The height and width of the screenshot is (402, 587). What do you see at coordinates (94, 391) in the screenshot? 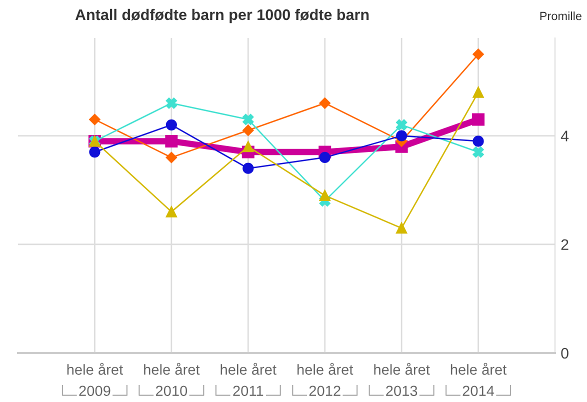
I see `text: 2009` at bounding box center [94, 391].